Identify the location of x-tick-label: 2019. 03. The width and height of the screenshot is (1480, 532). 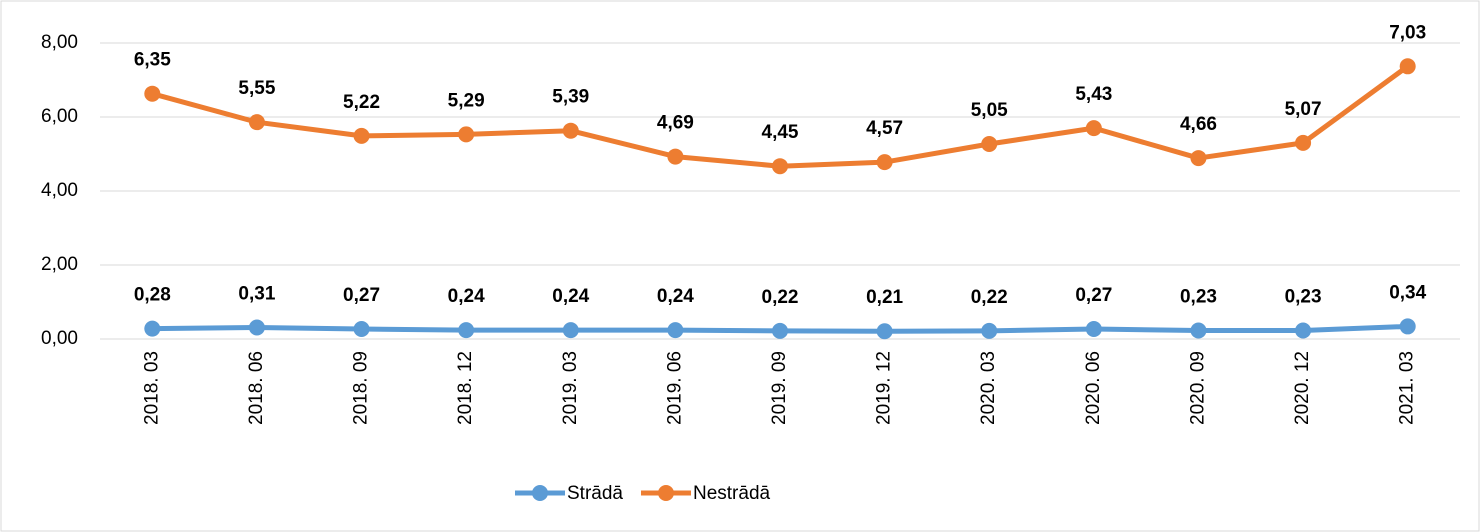
(570, 388).